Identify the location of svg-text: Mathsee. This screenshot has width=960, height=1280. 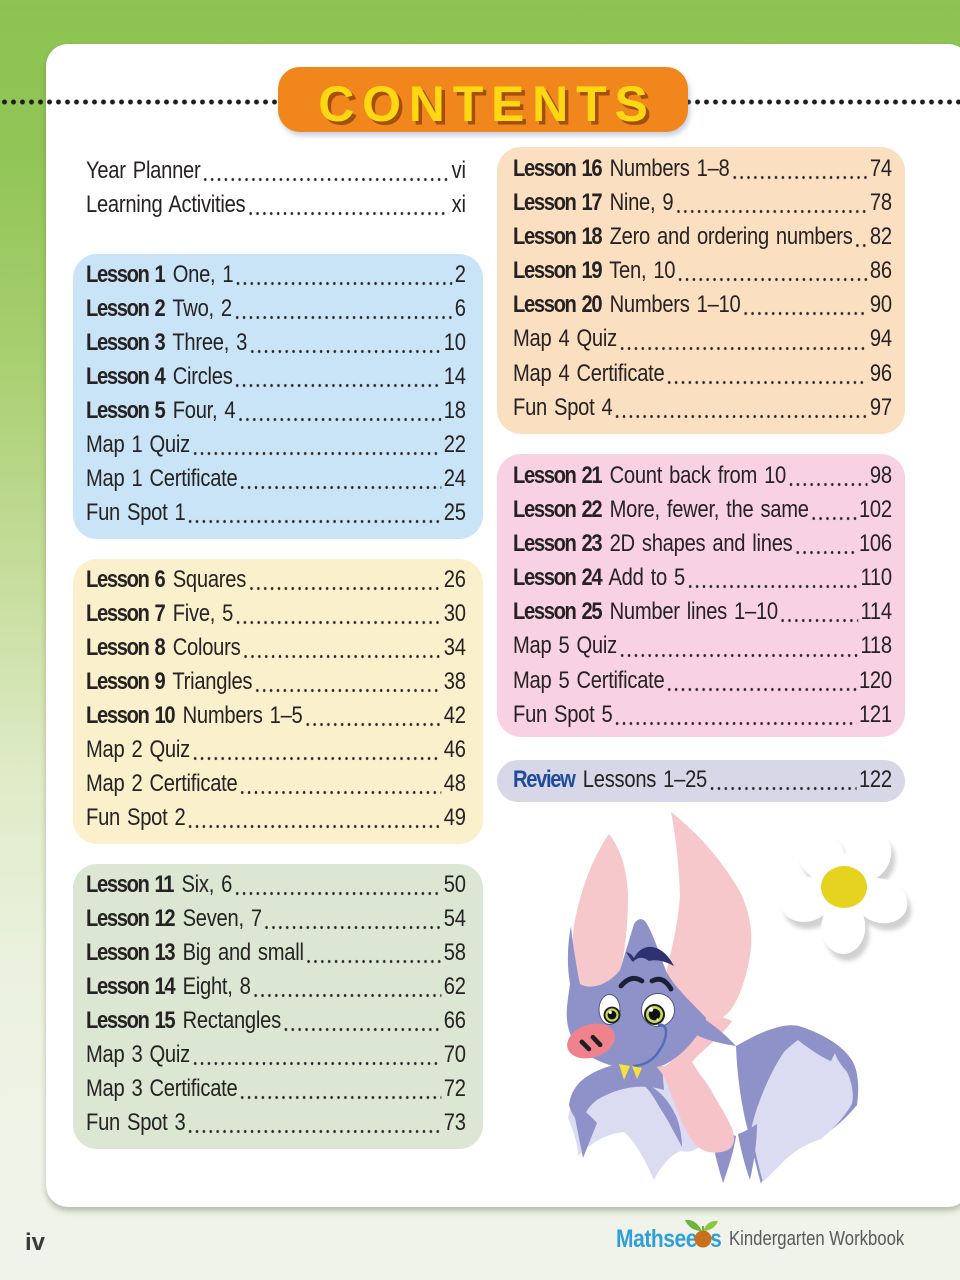
(657, 1238).